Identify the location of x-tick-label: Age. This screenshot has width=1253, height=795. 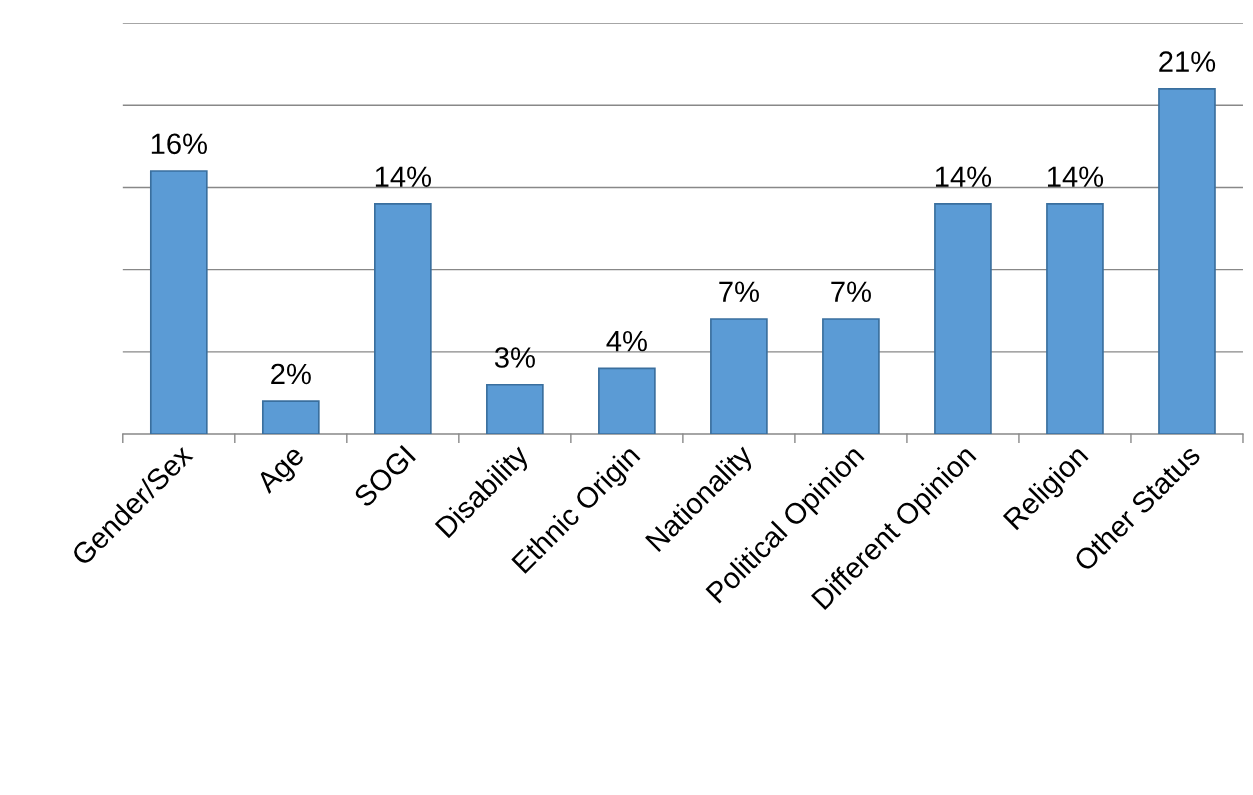
(282, 471).